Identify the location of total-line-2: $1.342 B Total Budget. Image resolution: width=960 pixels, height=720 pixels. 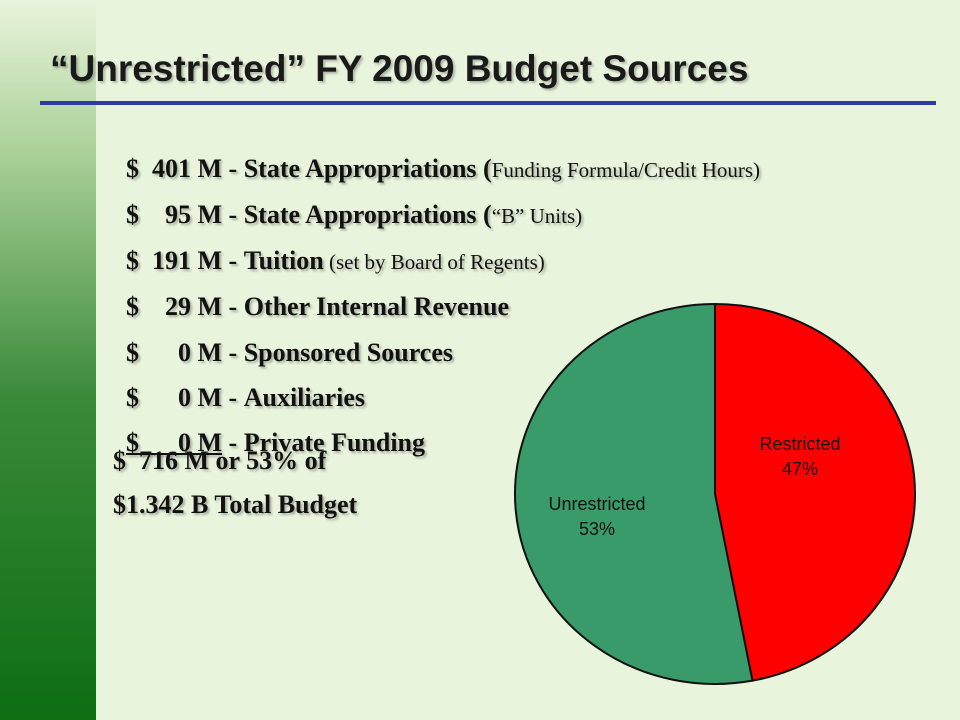
(235, 504).